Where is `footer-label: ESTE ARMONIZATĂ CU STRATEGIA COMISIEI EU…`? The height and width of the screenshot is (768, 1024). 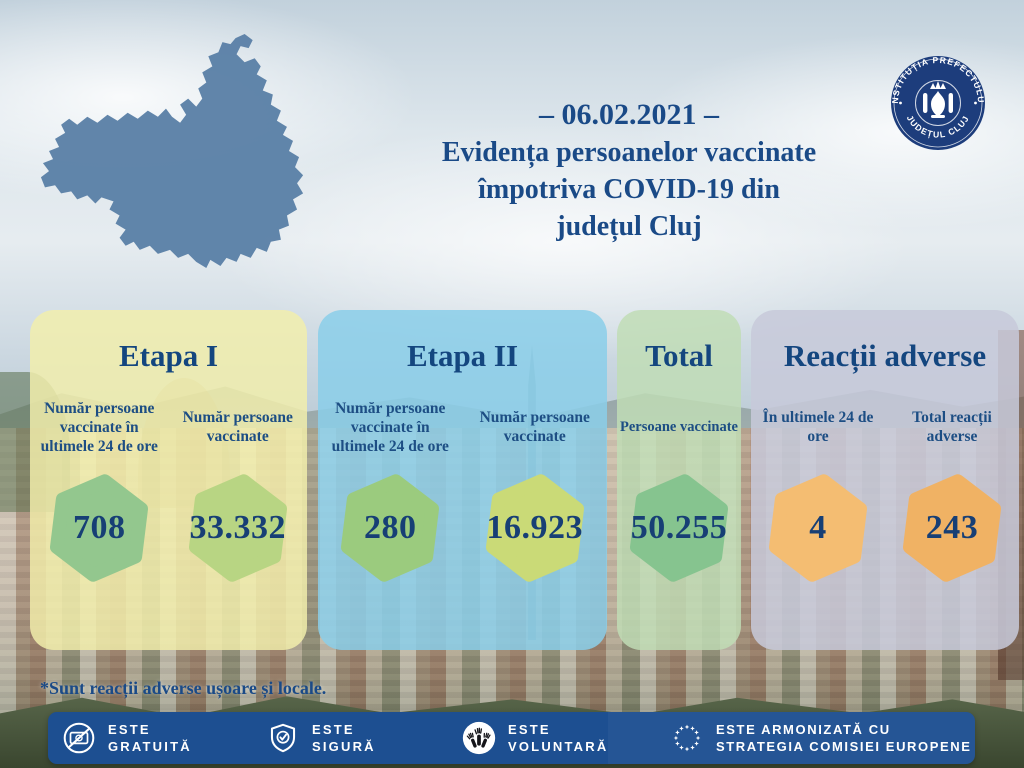
footer-label: ESTE ARMONIZATĂ CU STRATEGIA COMISIEI EU… is located at coordinates (844, 738).